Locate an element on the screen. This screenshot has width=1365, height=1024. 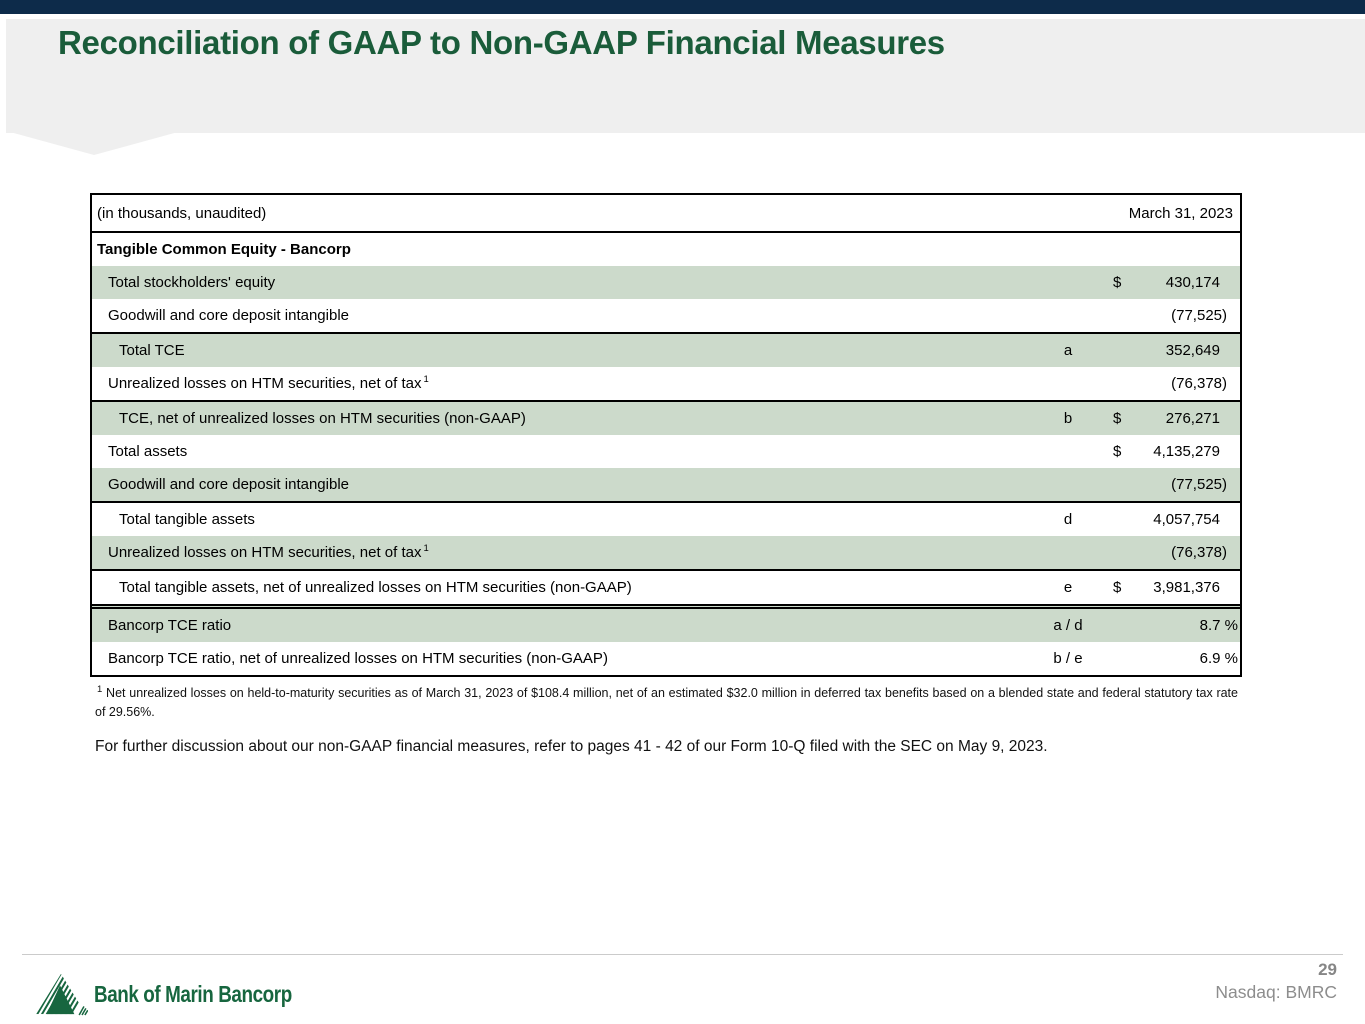
table-meta-row: (in thousands, unaudited) March 31, 2023 is located at coordinates (666, 214).